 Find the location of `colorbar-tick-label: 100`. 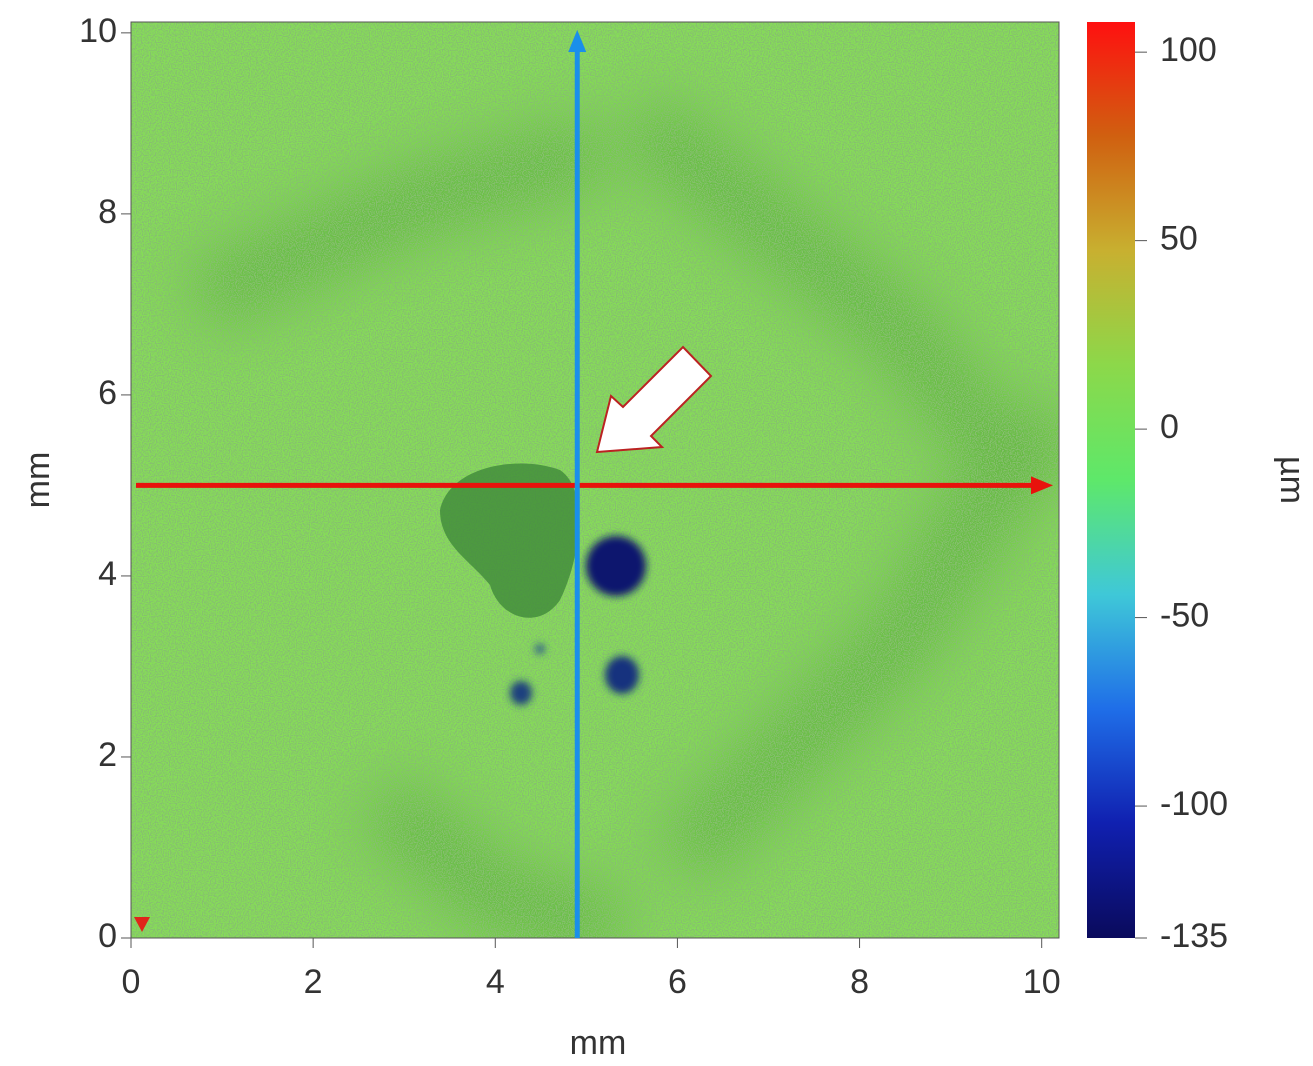

colorbar-tick-label: 100 is located at coordinates (1188, 50).